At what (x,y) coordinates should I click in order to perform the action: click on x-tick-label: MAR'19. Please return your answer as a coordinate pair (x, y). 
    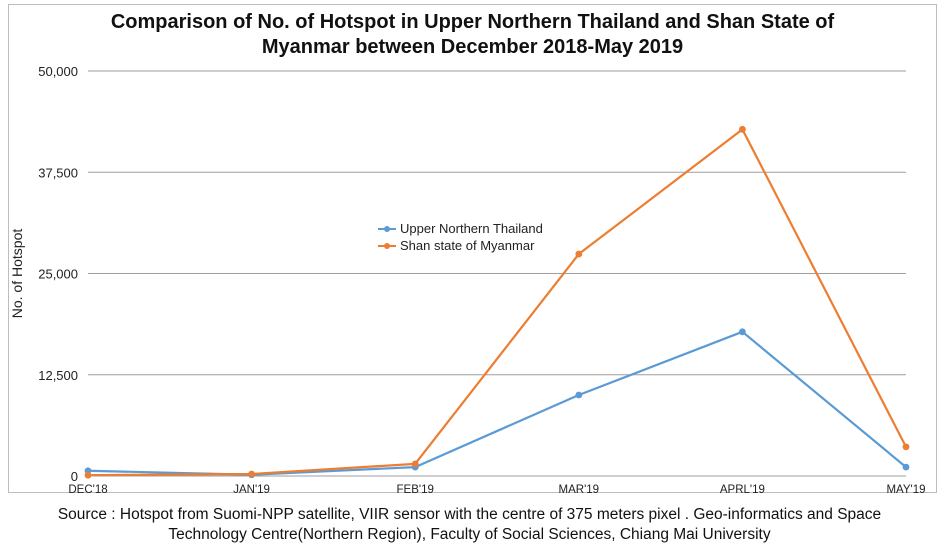
    Looking at the image, I should click on (579, 490).